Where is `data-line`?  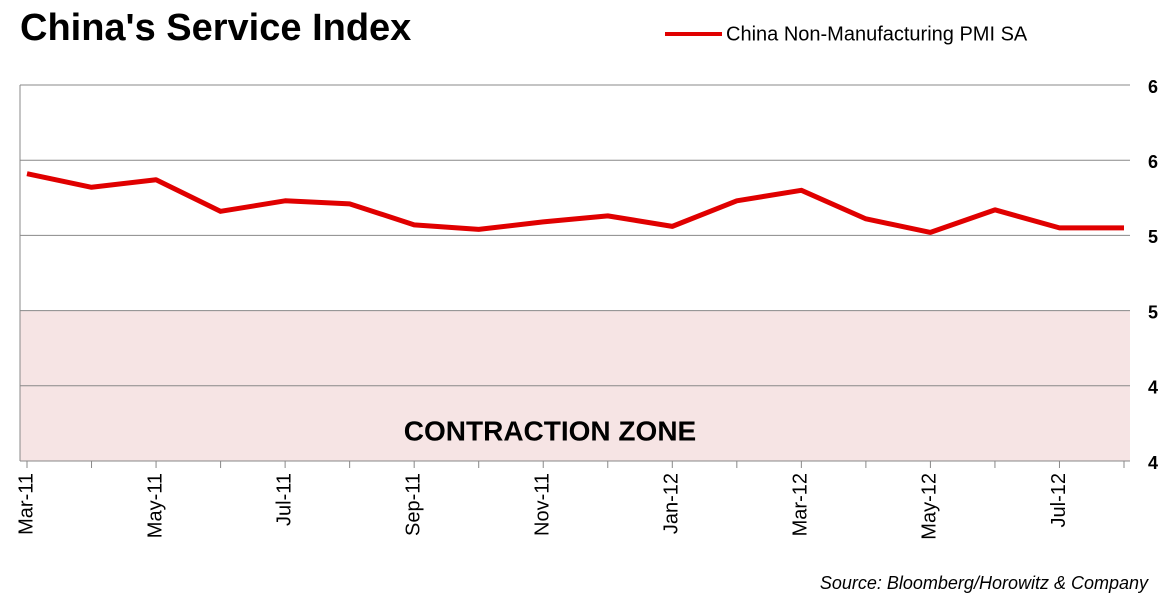 data-line is located at coordinates (575, 203).